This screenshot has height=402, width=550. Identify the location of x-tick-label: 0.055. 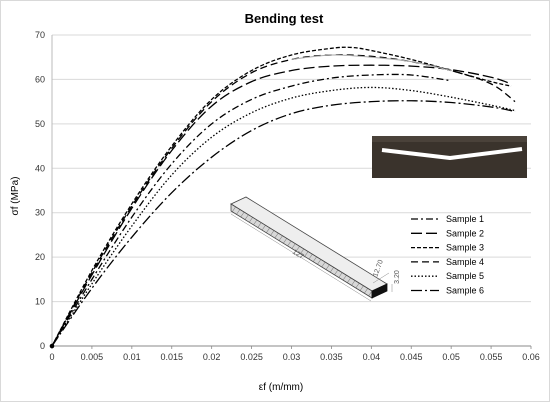
(491, 357).